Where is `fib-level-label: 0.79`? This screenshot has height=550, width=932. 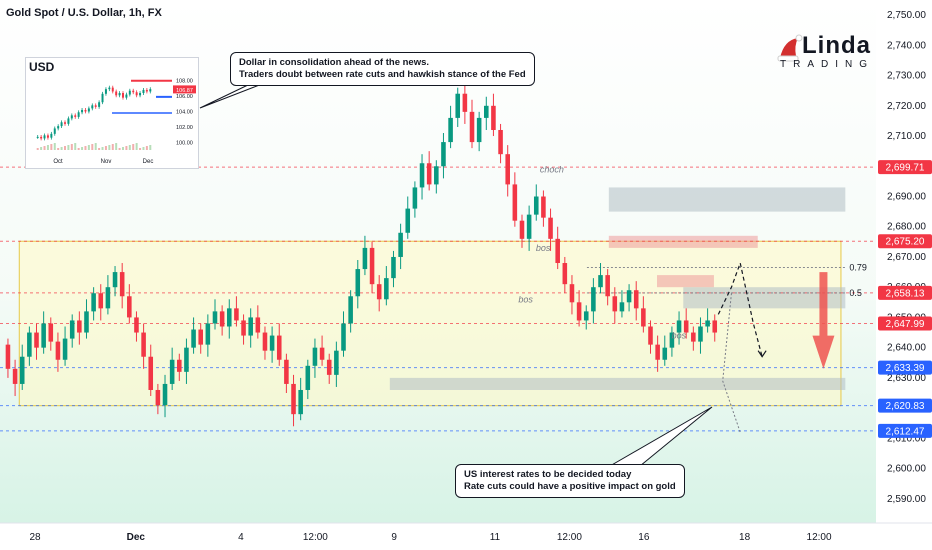 fib-level-label: 0.79 is located at coordinates (858, 268).